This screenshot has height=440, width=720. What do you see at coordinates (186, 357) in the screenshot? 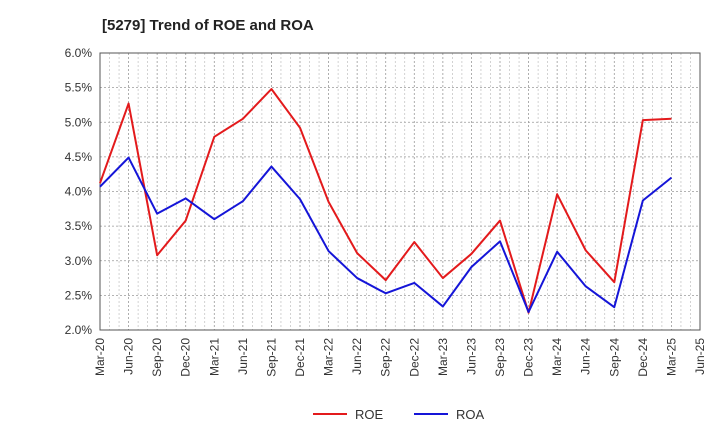
I see `x-tick-label: Dec-20` at bounding box center [186, 357].